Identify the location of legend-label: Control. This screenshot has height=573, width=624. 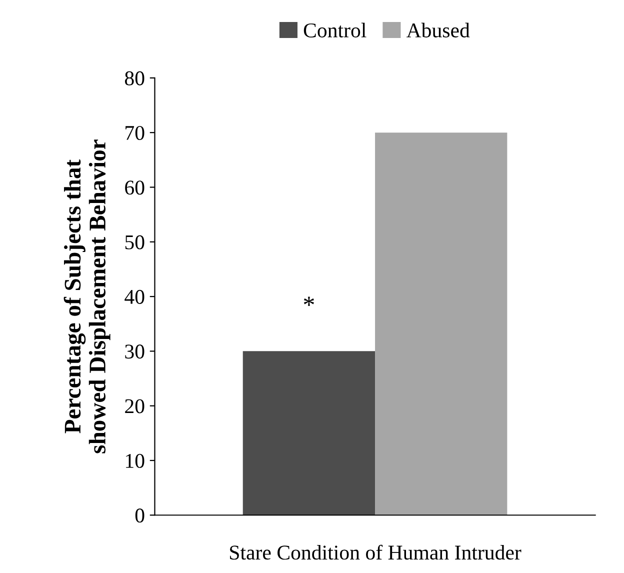
(335, 30).